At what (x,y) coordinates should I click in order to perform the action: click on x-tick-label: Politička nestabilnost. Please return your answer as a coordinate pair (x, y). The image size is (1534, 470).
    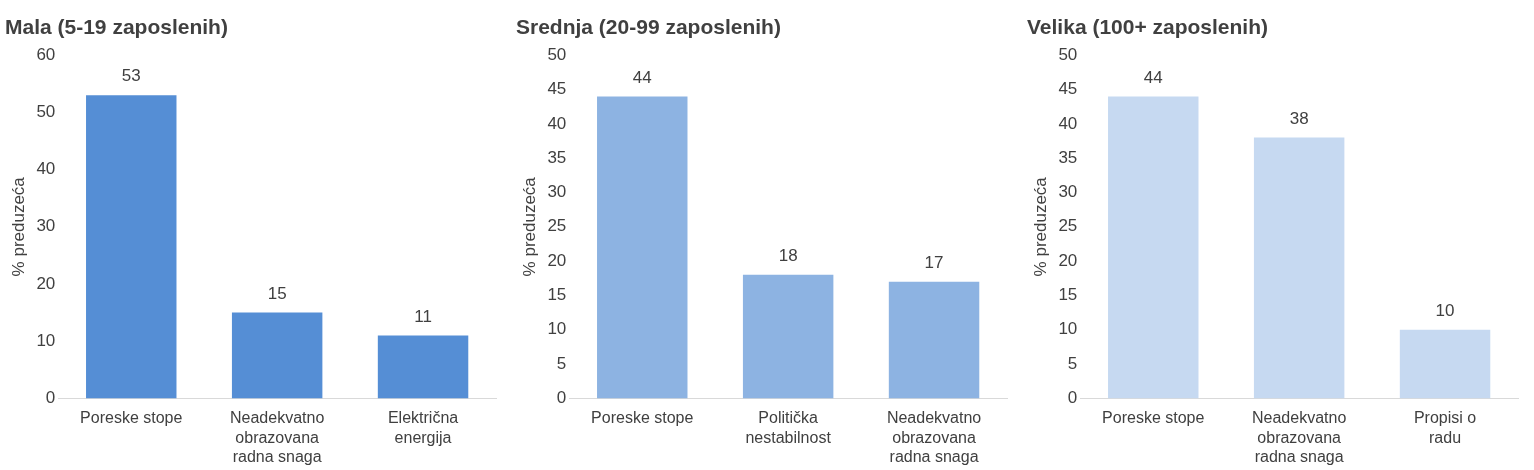
    Looking at the image, I should click on (788, 427).